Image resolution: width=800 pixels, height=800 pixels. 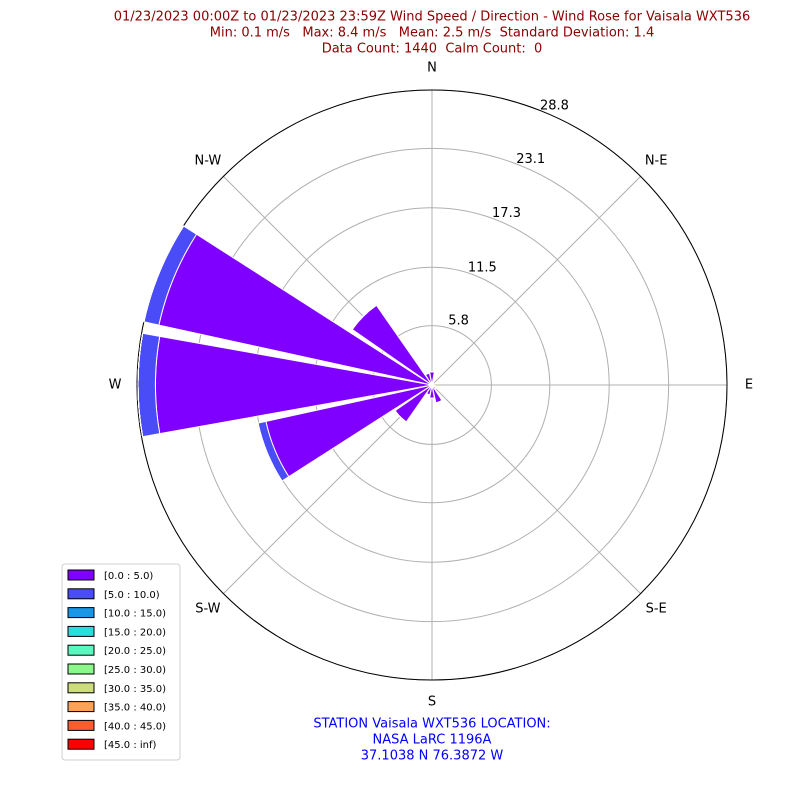 What do you see at coordinates (482, 267) in the screenshot?
I see `r-tick-label: 11.5` at bounding box center [482, 267].